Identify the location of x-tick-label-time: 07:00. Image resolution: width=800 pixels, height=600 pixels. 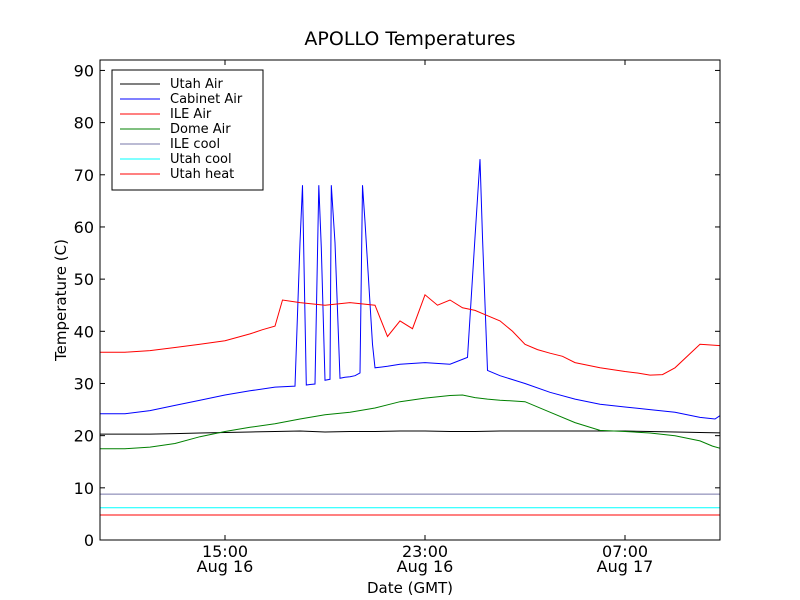
(625, 551).